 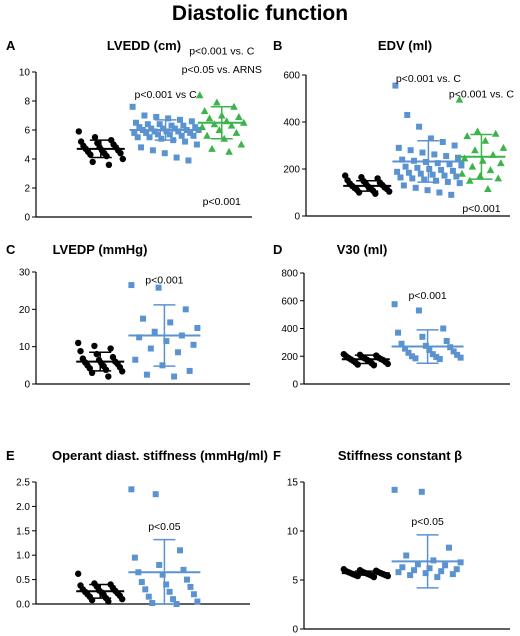 What do you see at coordinates (277, 249) in the screenshot?
I see `panel-d-letter: D` at bounding box center [277, 249].